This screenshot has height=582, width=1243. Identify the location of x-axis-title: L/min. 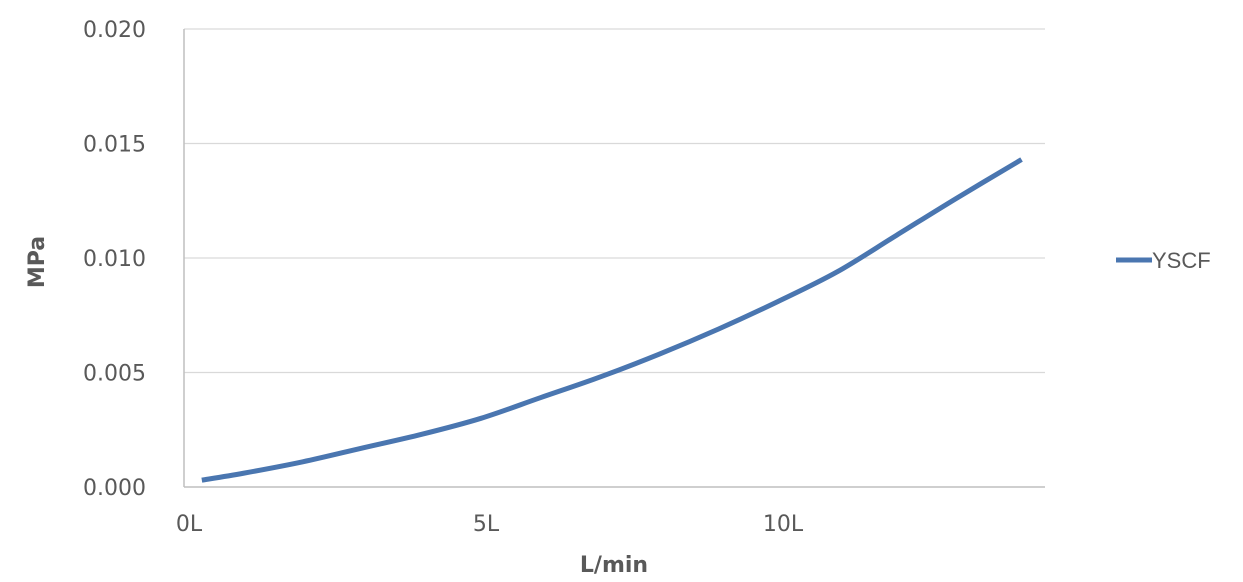
(614, 565).